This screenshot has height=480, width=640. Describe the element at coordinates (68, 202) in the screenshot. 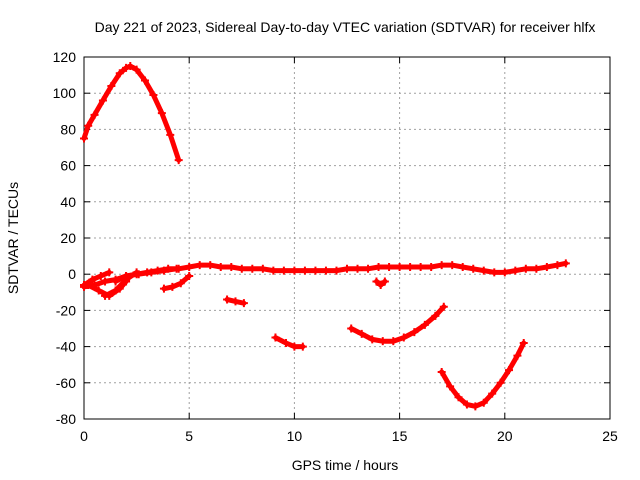

I see `y-tick-label: 40` at that location.